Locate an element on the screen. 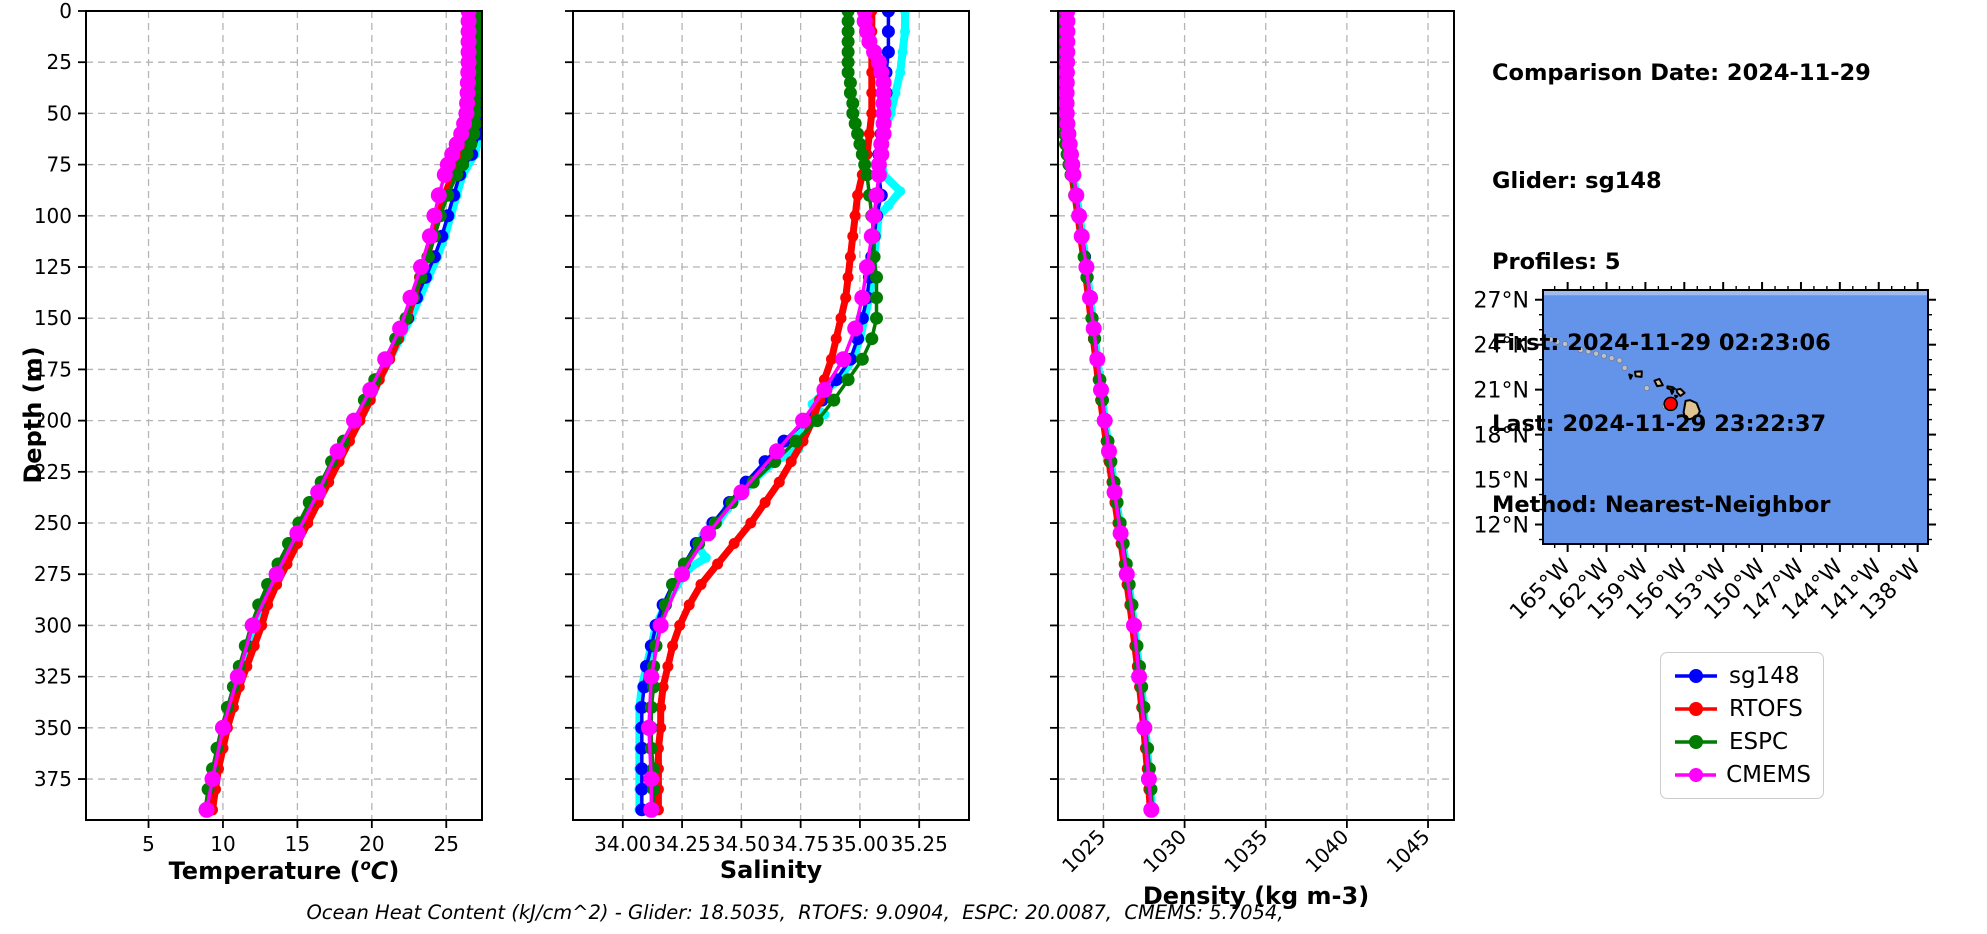 The width and height of the screenshot is (1987, 934). legend-label: ESPC is located at coordinates (1759, 742).